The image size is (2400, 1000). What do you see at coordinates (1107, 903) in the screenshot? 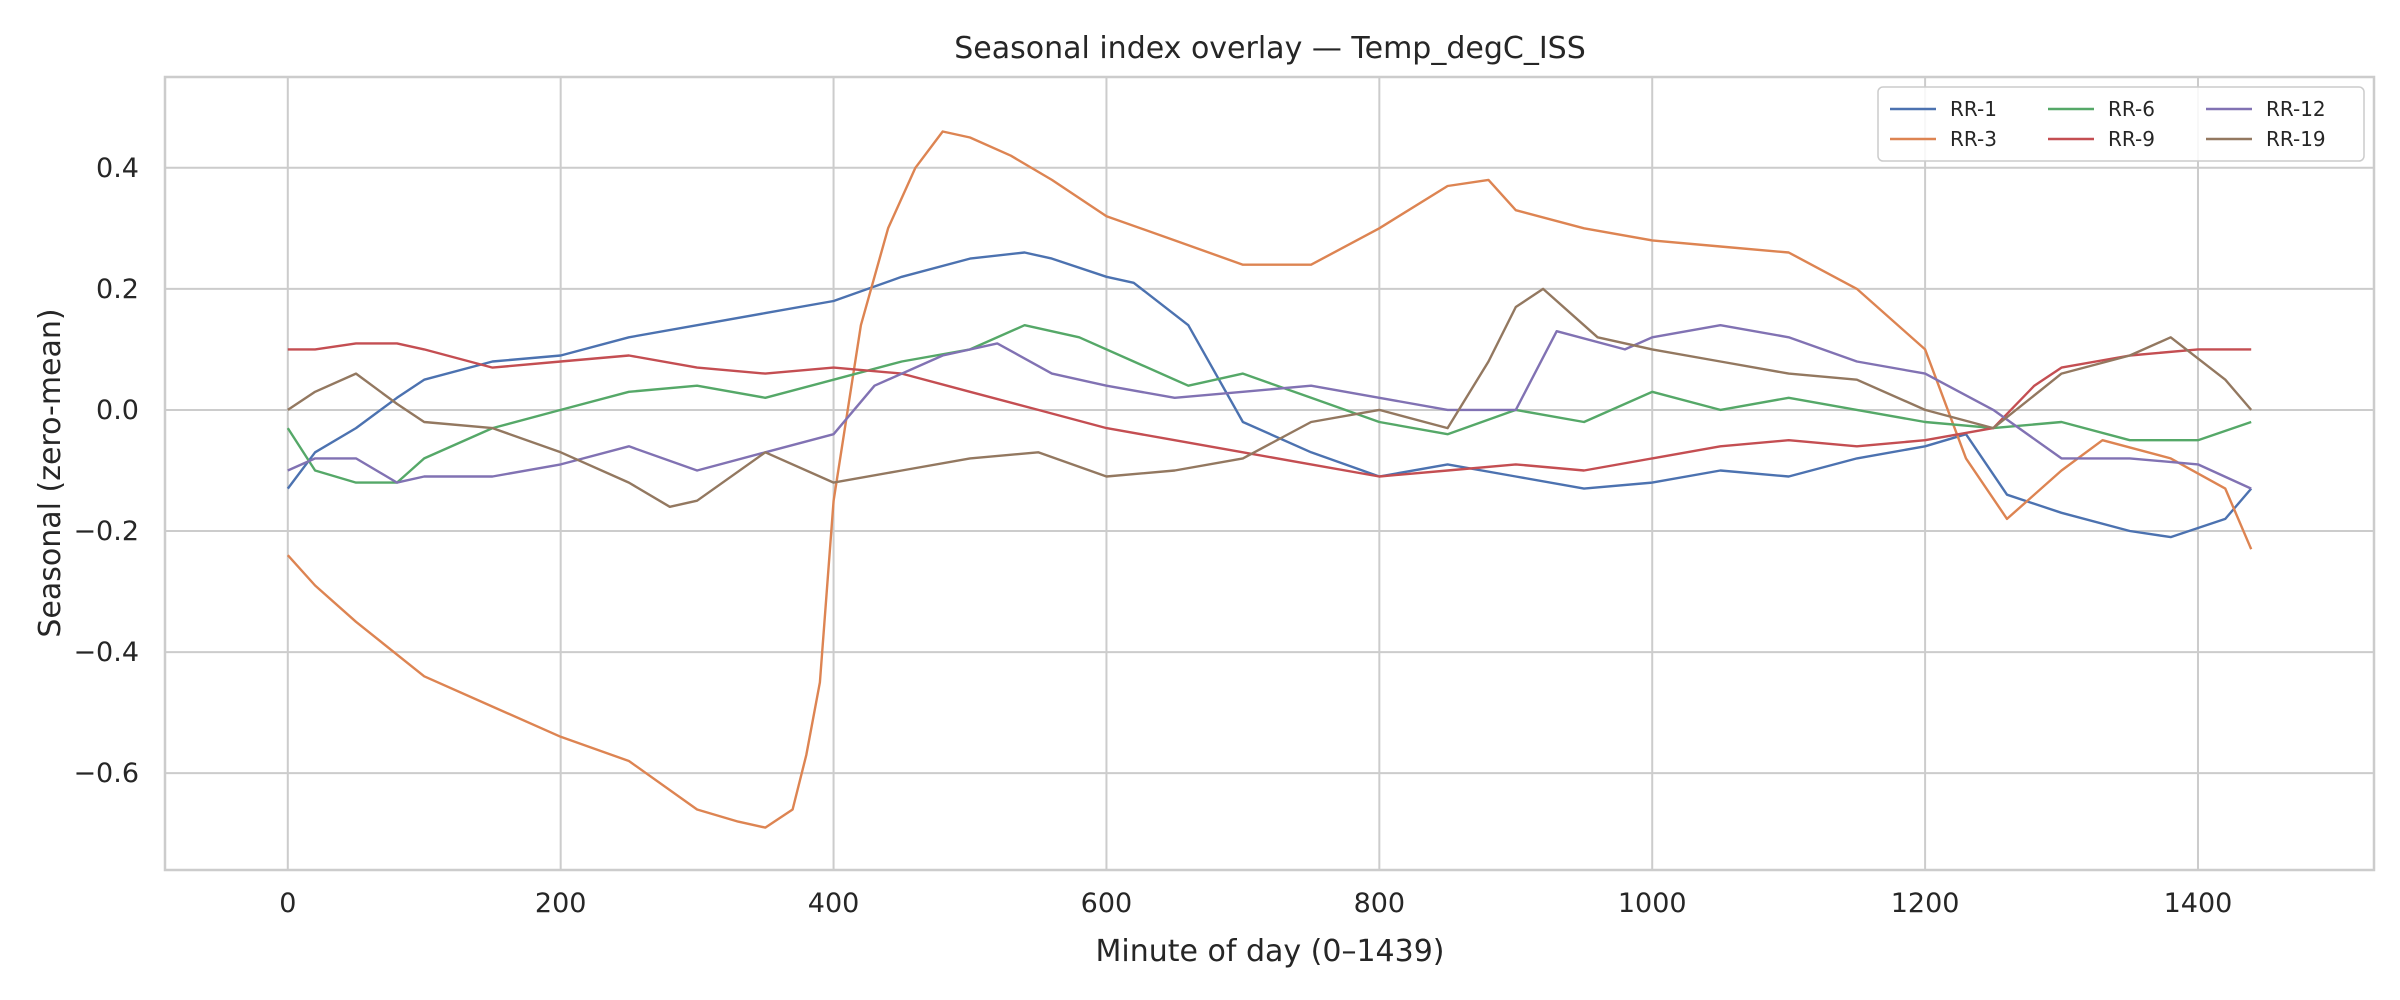
I see `x-tick-label: 600` at bounding box center [1107, 903].